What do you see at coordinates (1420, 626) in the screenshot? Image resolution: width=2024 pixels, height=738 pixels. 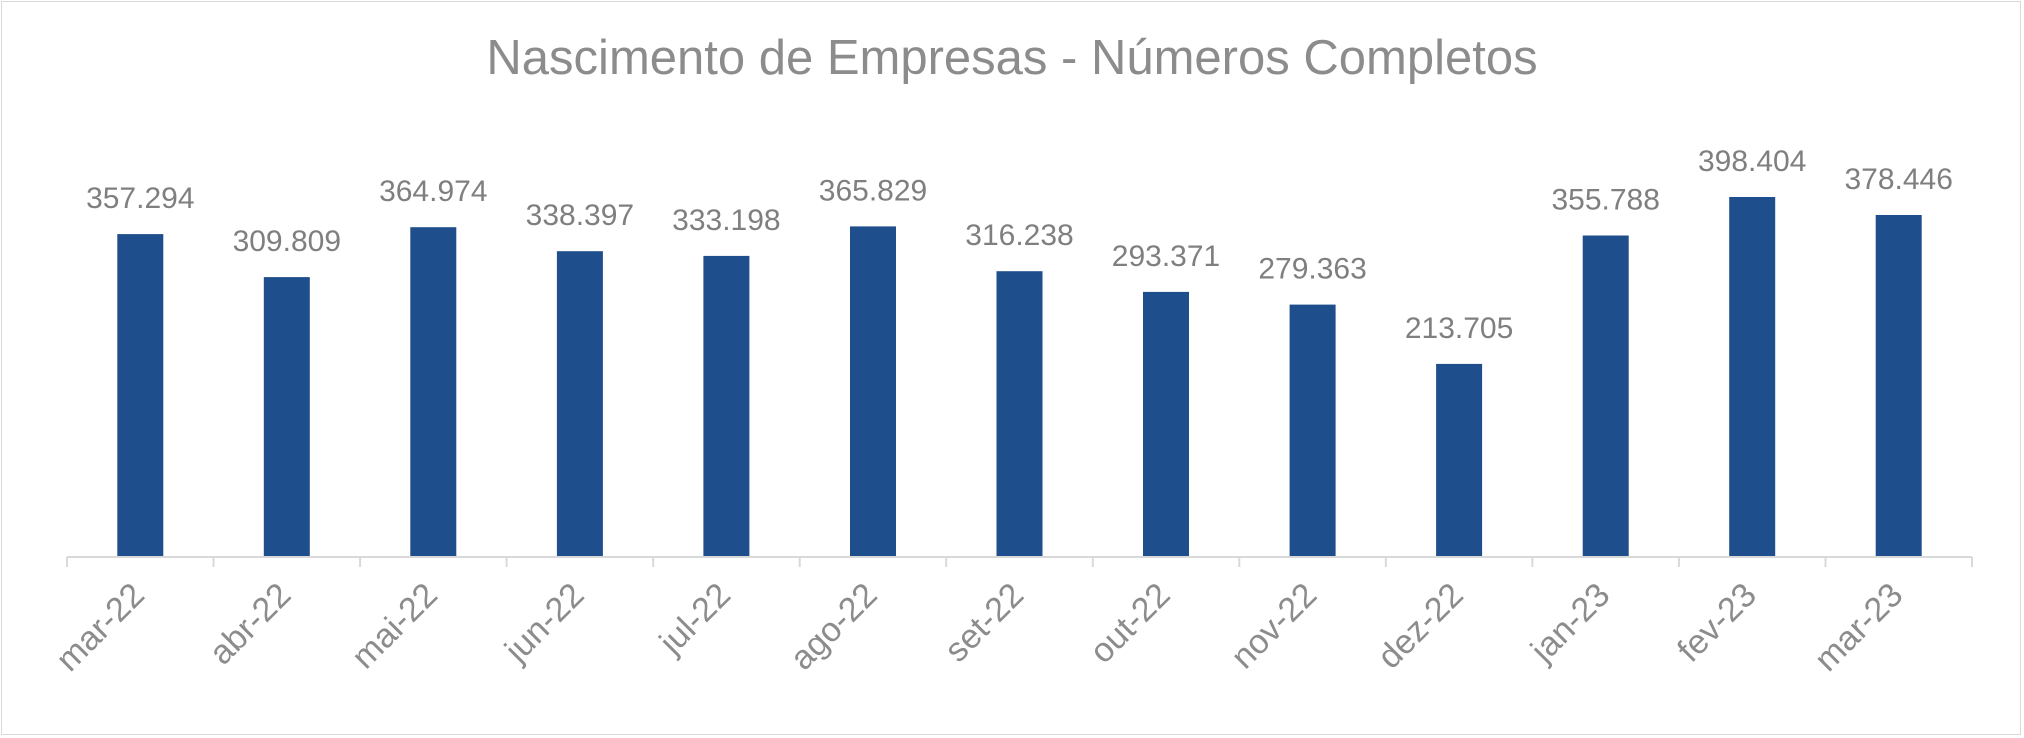 I see `x-tick-label-dez-22: dez-22` at bounding box center [1420, 626].